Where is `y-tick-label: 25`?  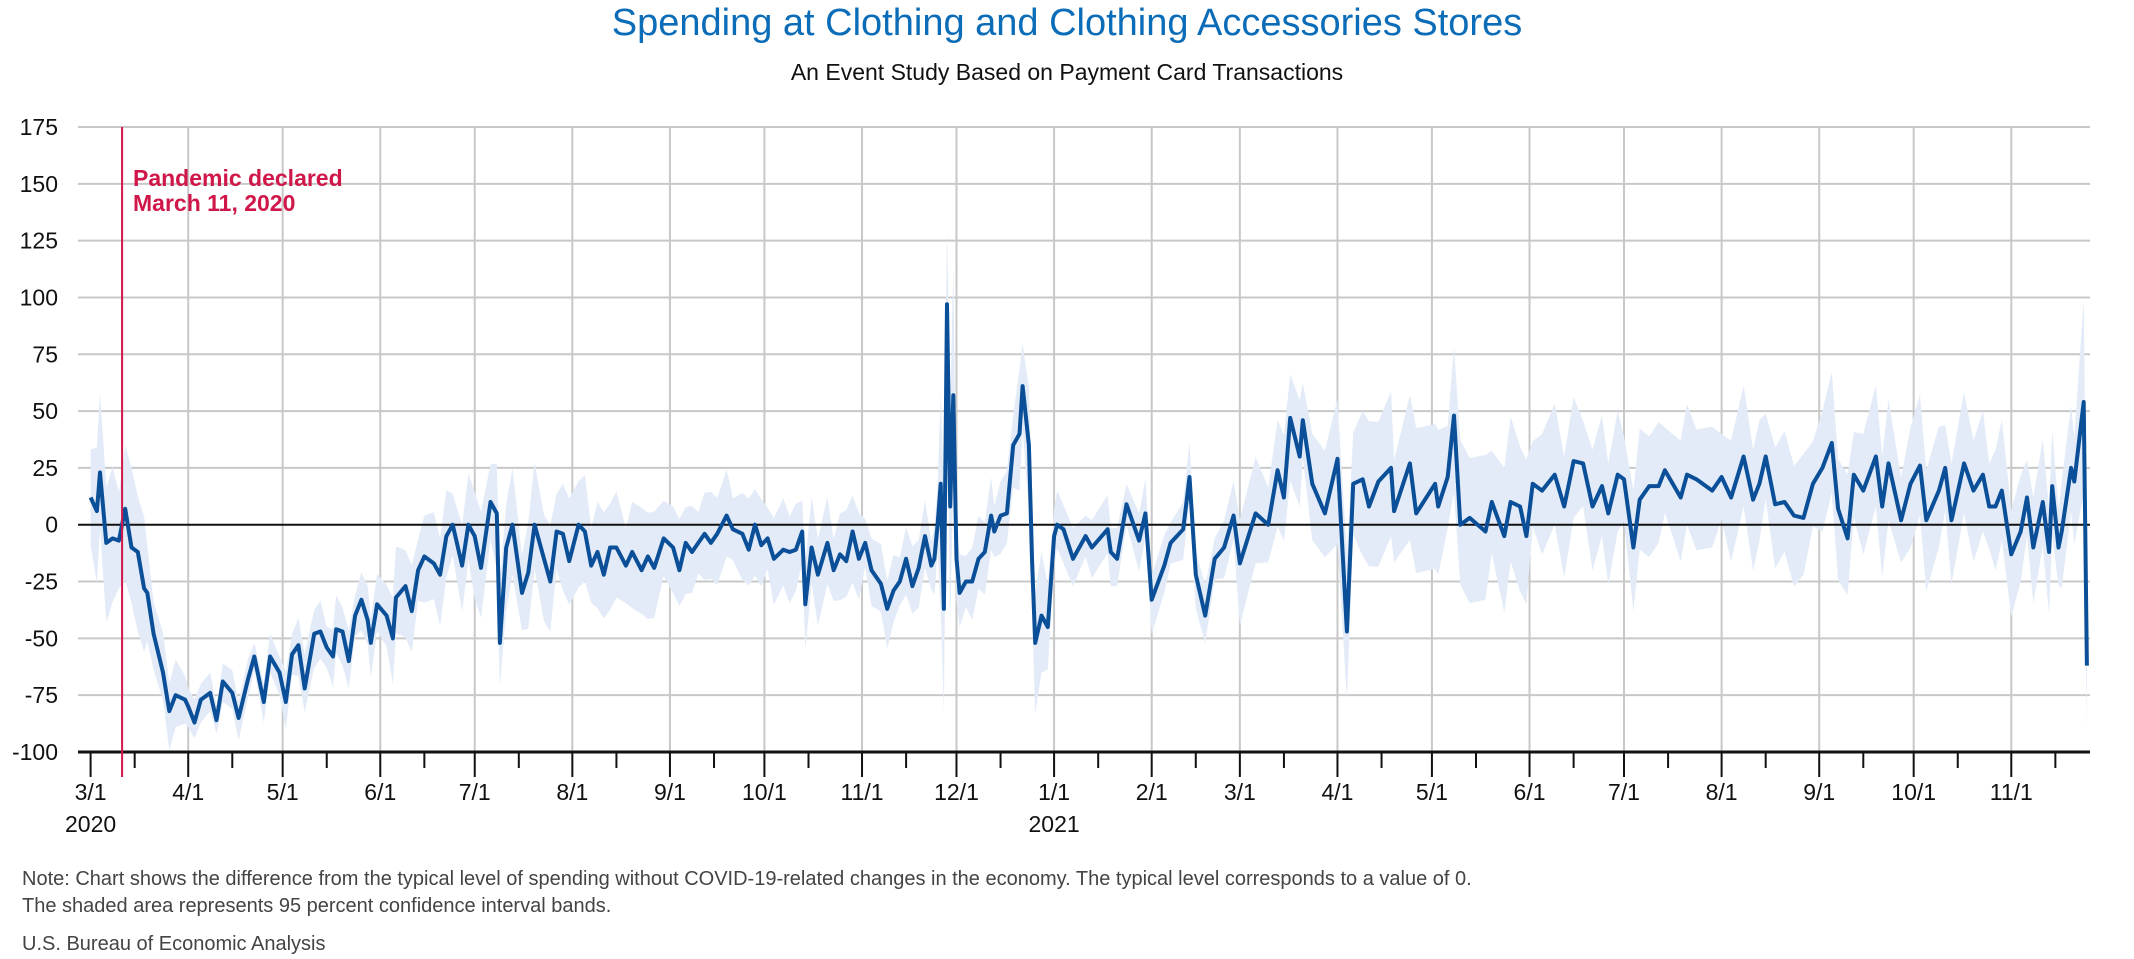 y-tick-label: 25 is located at coordinates (45, 468).